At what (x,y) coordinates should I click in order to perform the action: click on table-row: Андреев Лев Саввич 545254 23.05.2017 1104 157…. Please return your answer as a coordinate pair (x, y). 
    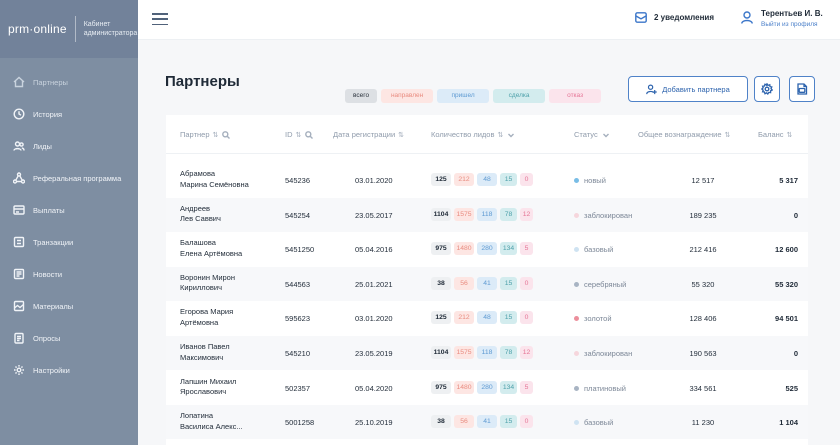
    Looking at the image, I should click on (487, 214).